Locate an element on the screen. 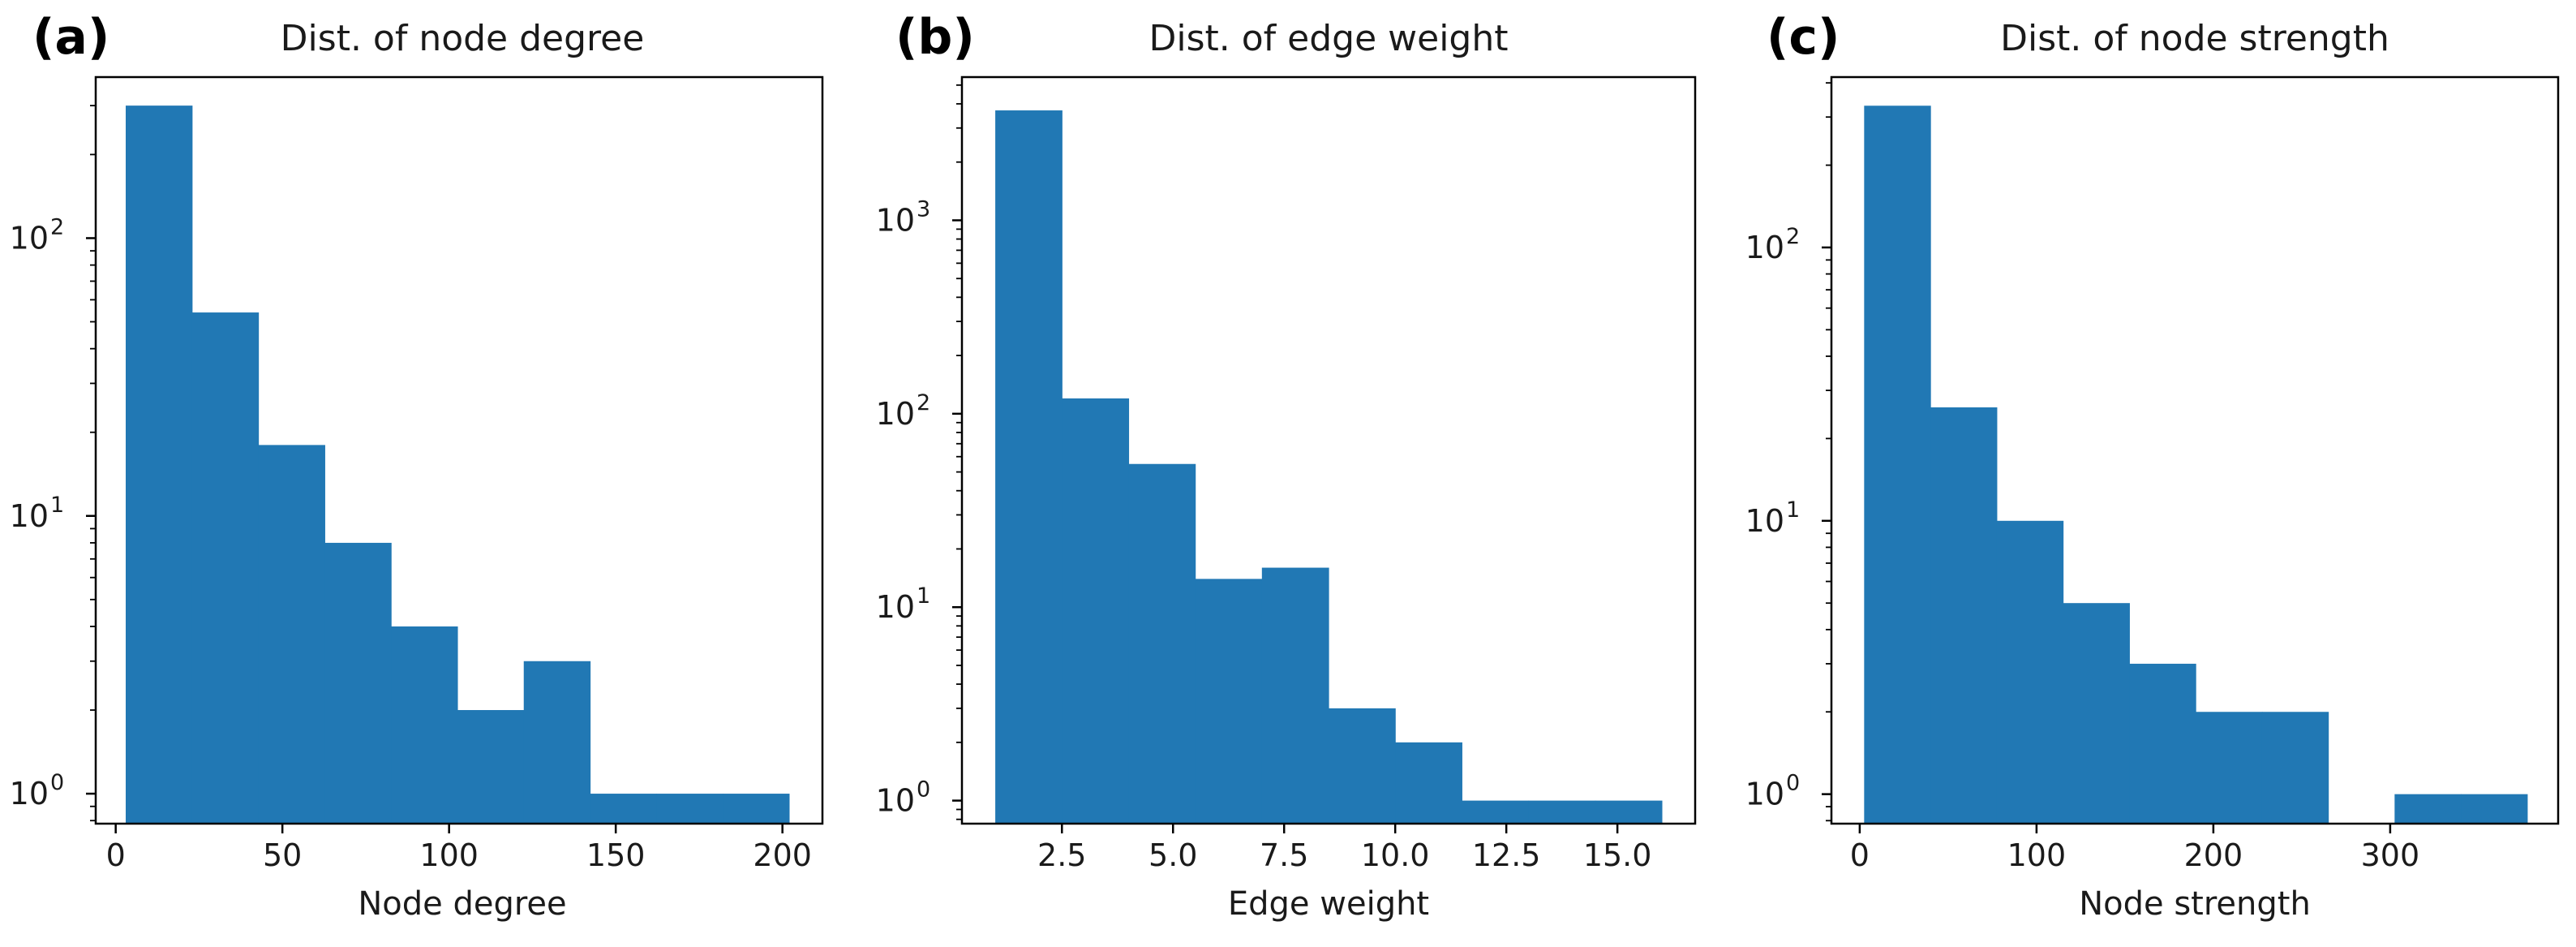 This screenshot has width=2576, height=947. x-tick-label: 12.5 is located at coordinates (1506, 855).